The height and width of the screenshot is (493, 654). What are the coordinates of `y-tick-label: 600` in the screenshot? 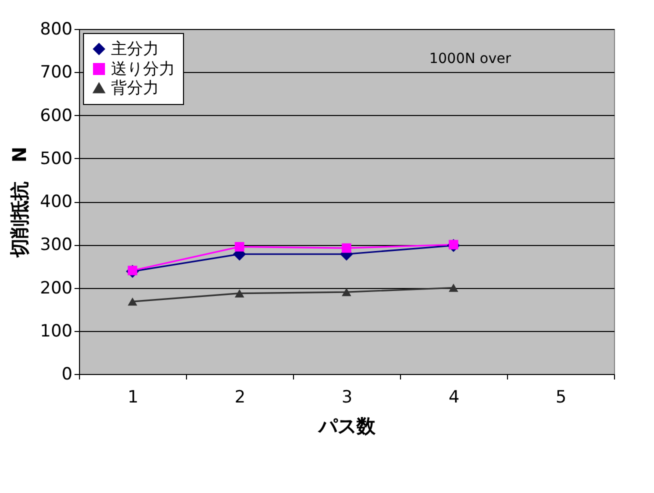 It's located at (56, 116).